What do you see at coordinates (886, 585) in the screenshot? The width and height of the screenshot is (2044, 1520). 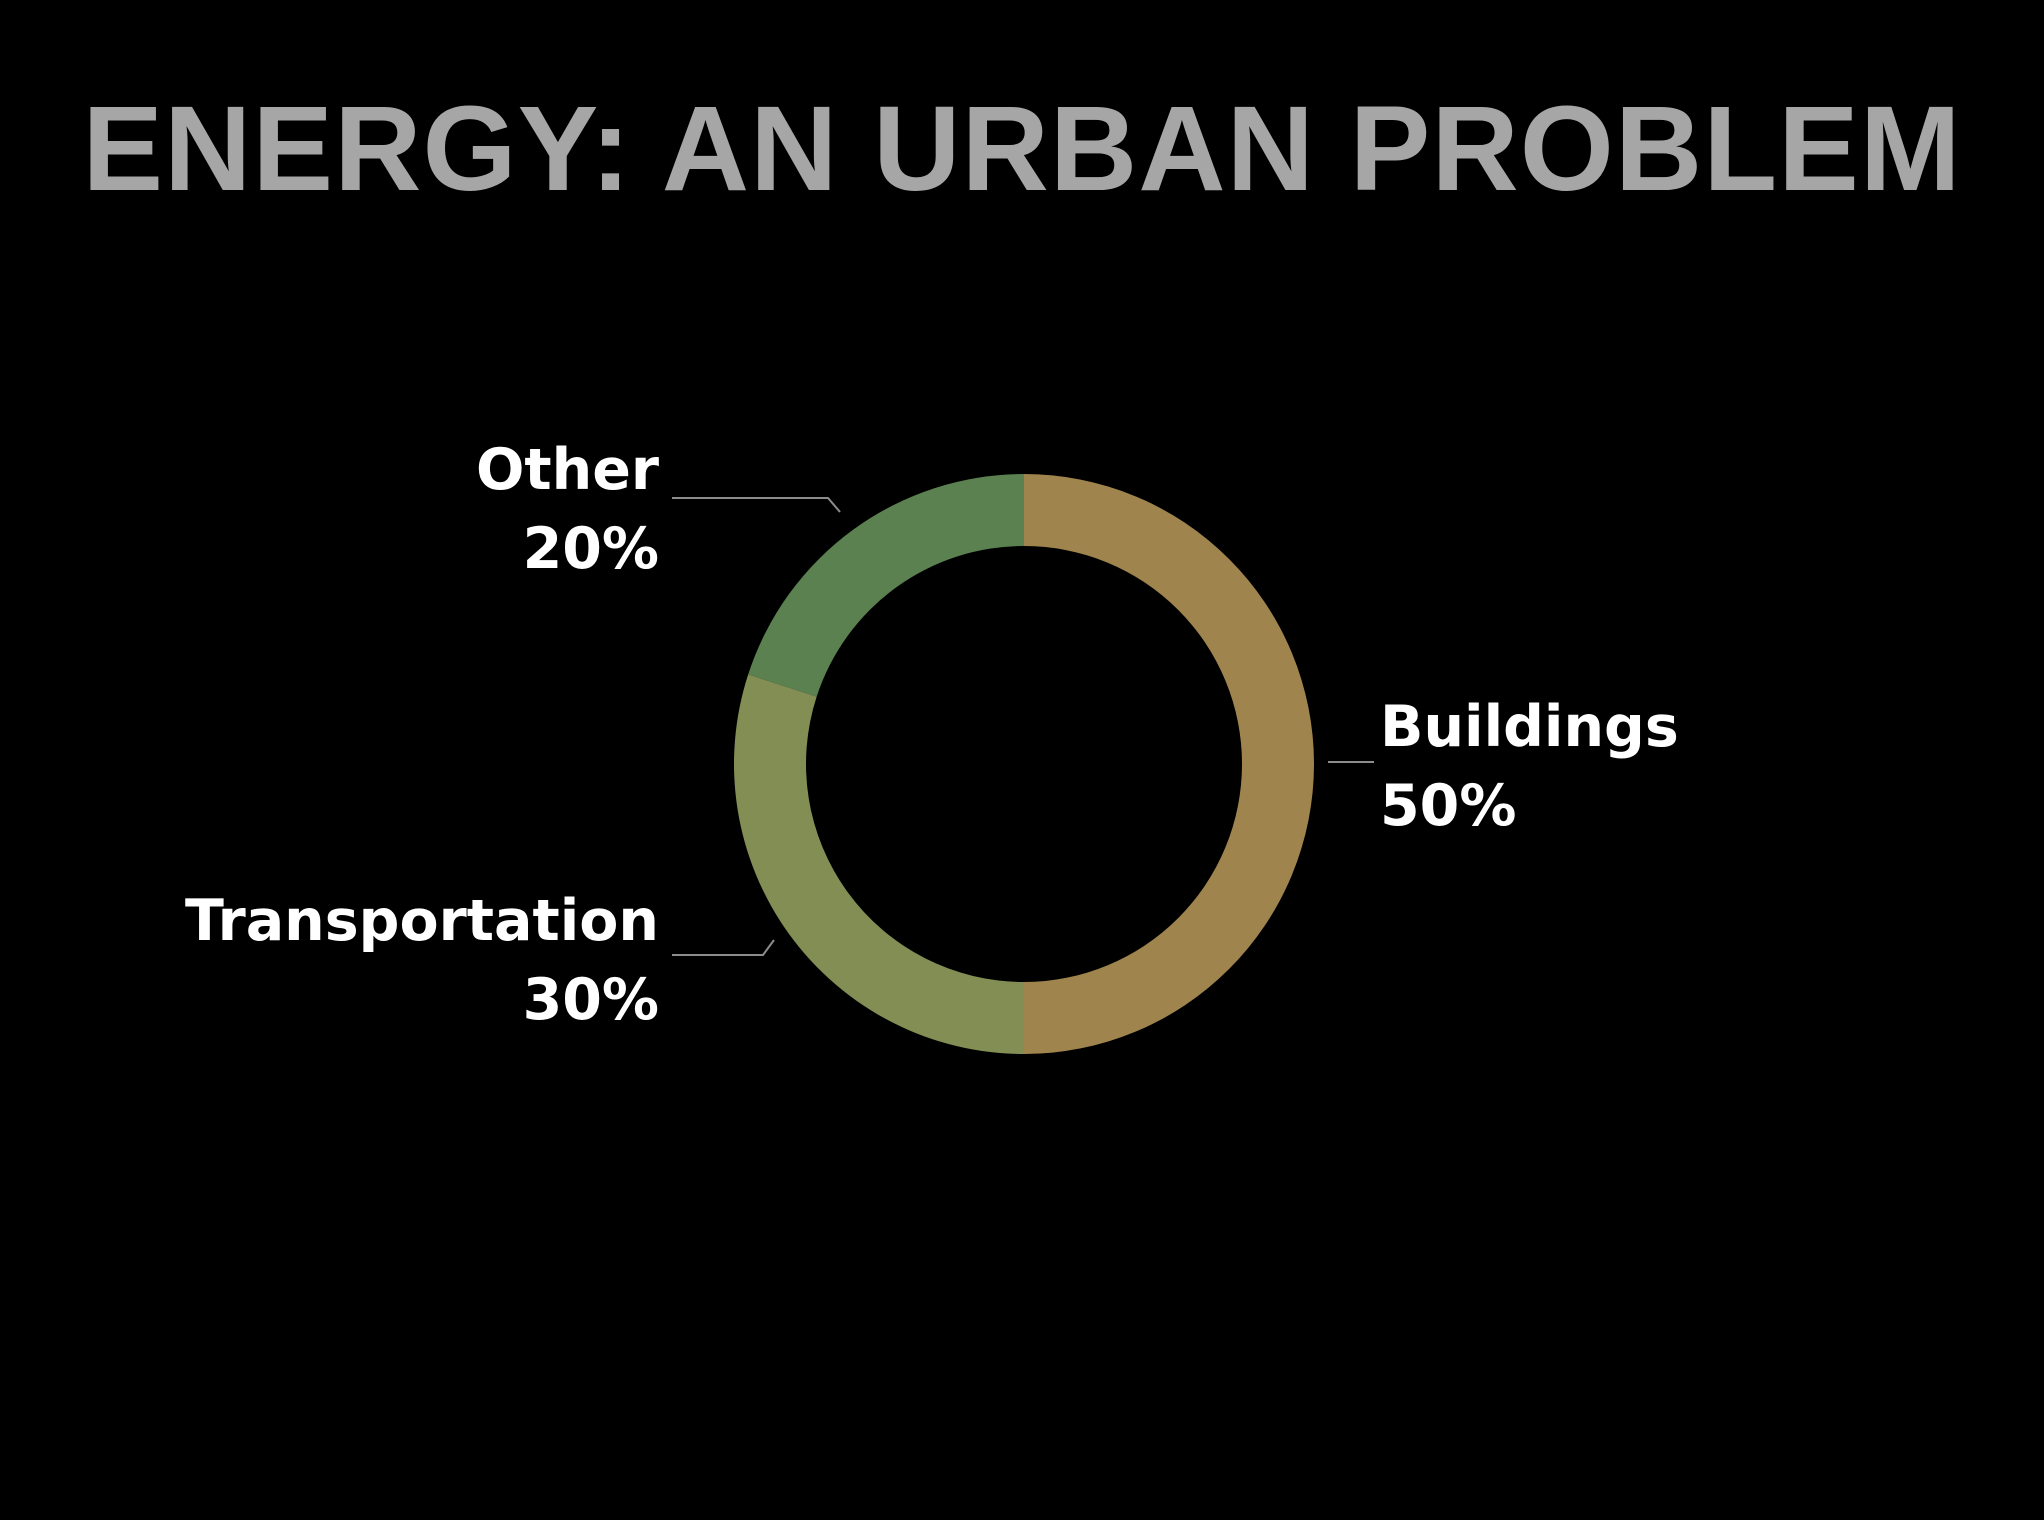 I see `donut-slice-other` at bounding box center [886, 585].